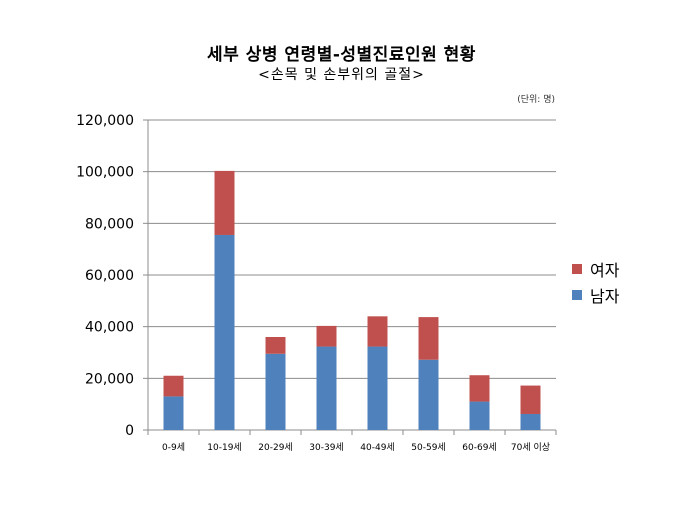 Image resolution: width=683 pixels, height=512 pixels. I want to click on x-tick-label: 40-49세, so click(377, 447).